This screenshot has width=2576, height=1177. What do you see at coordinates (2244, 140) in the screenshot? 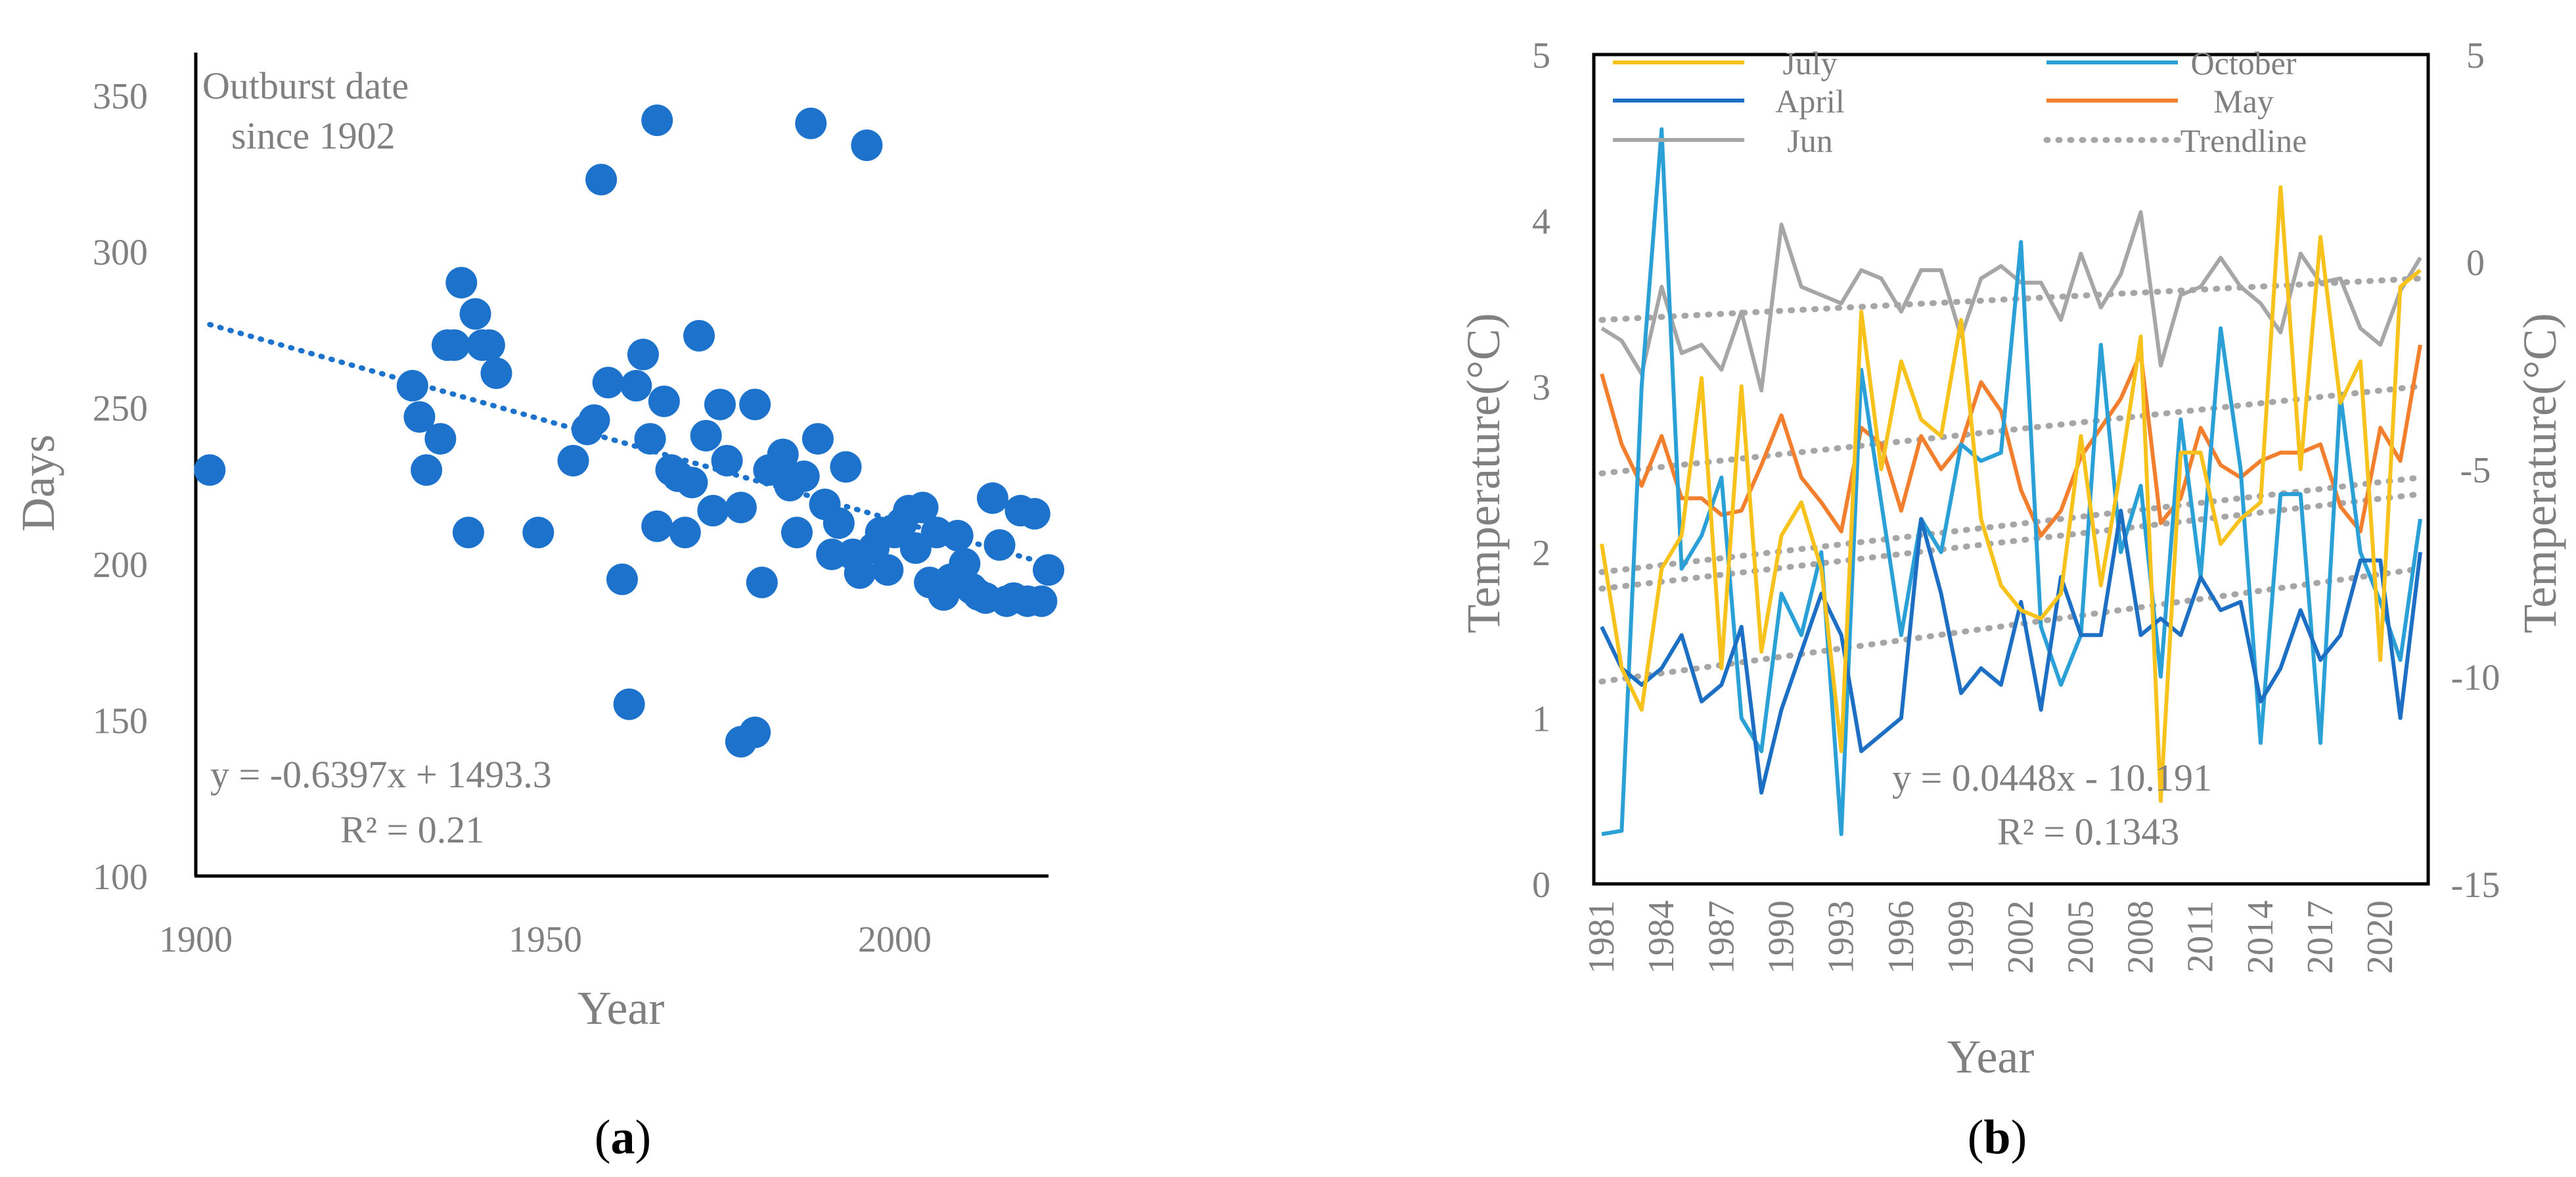
I see `panel-b-legend-label-trendline: Trendline` at bounding box center [2244, 140].